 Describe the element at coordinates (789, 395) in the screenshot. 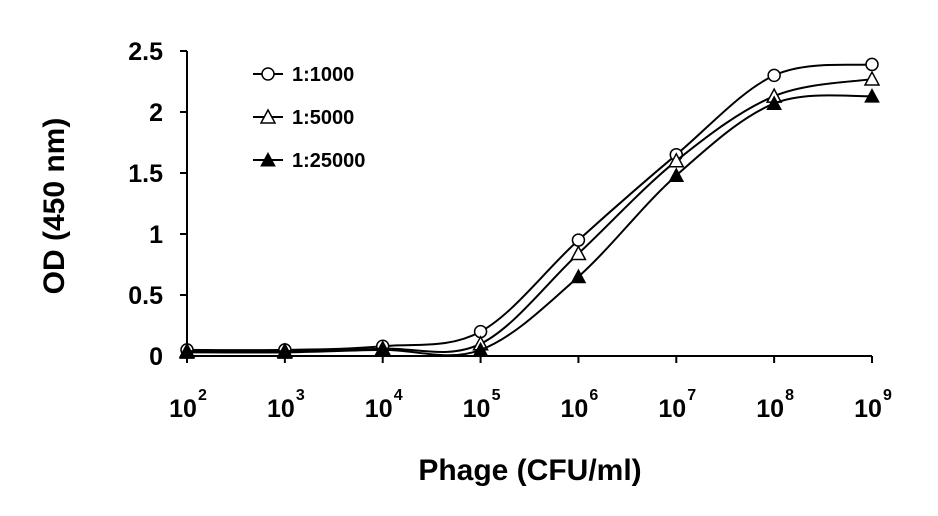

I see `x-tick-exponent: 8` at that location.